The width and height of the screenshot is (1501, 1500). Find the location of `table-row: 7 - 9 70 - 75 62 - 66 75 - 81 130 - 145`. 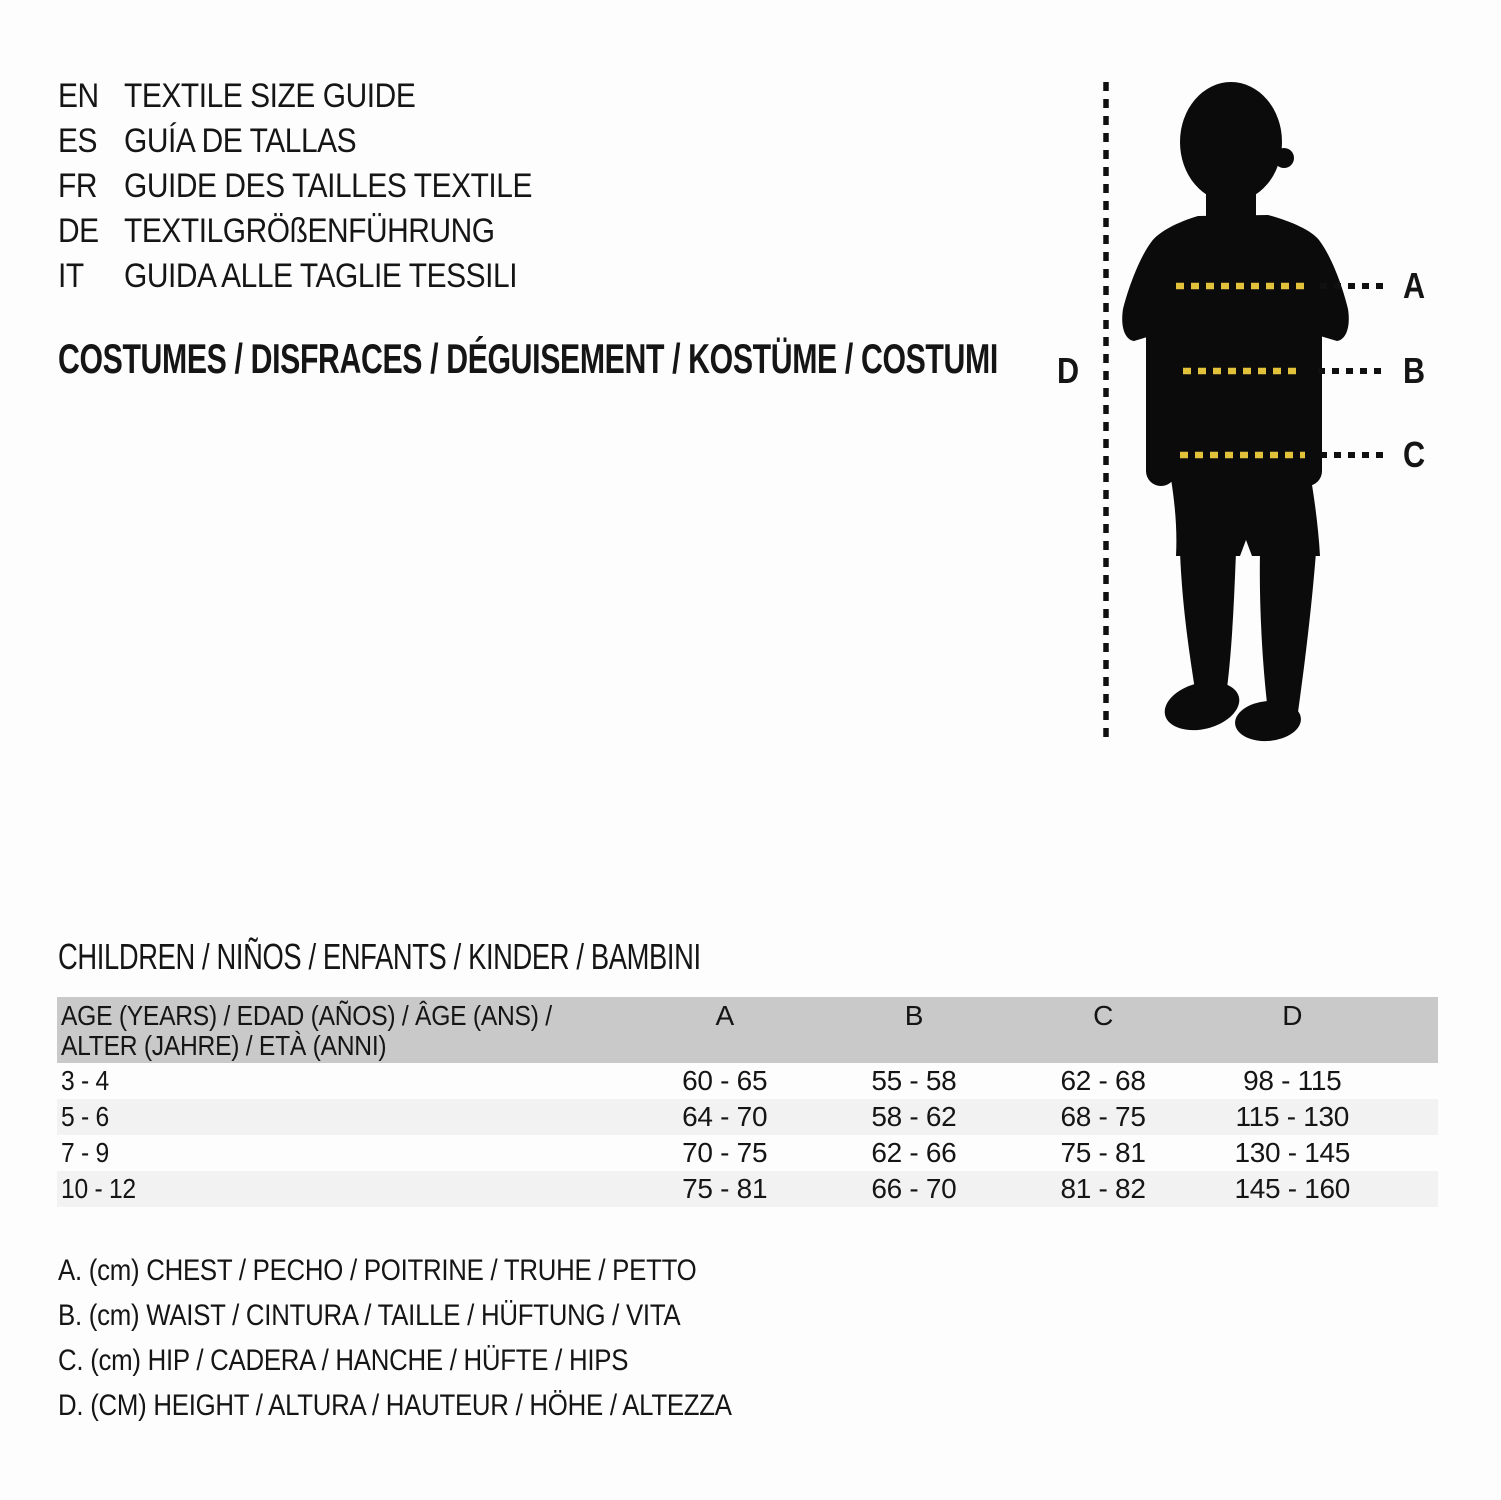

table-row: 7 - 9 70 - 75 62 - 66 75 - 81 130 - 145 is located at coordinates (747, 1153).